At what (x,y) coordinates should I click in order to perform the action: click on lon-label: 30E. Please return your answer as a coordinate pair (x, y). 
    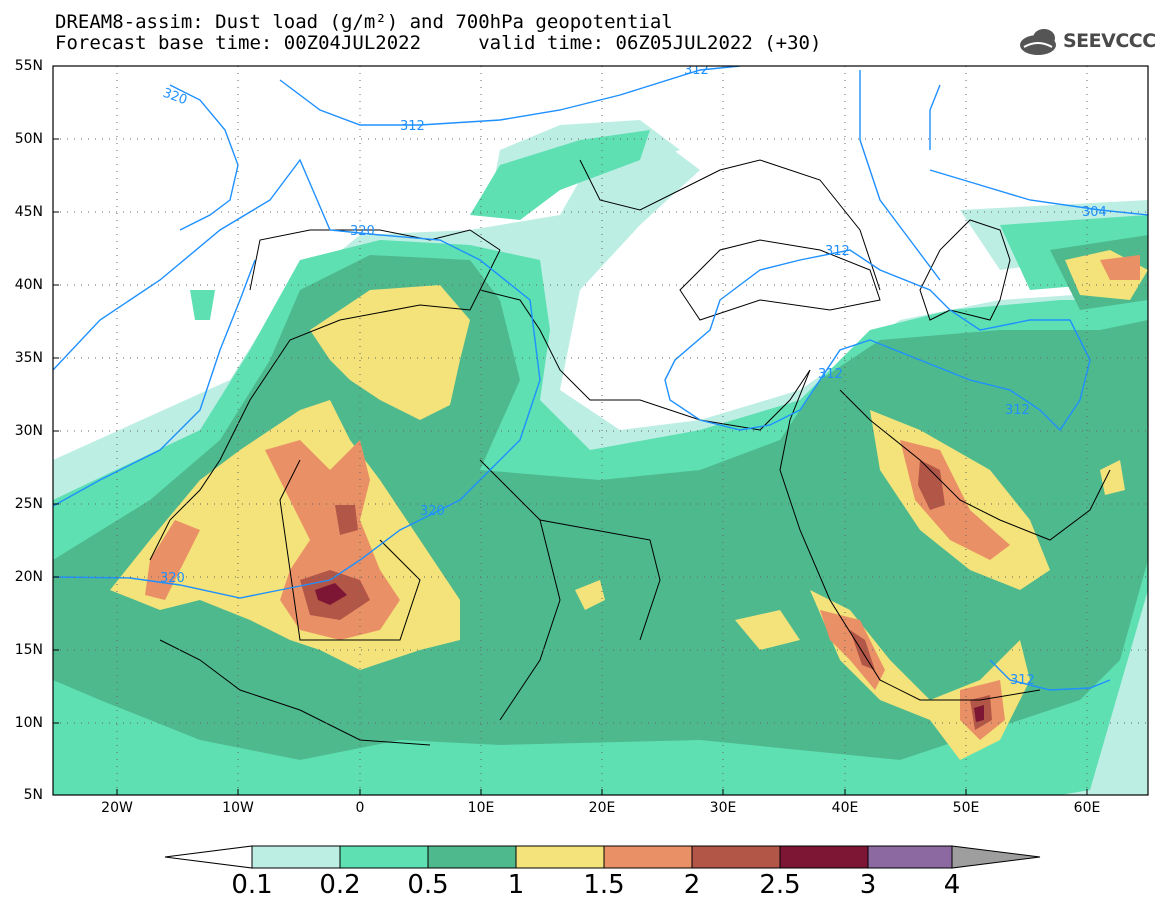
    Looking at the image, I should click on (723, 808).